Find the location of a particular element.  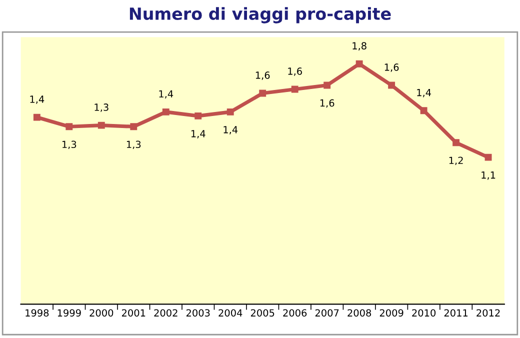

chart-title: Numero di viaggi pro-capite is located at coordinates (260, 15).